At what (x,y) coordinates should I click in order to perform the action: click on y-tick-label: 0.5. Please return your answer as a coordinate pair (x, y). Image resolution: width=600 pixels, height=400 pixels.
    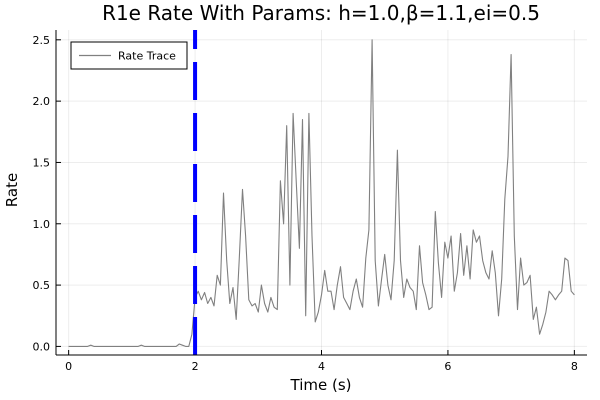
    Looking at the image, I should click on (42, 285).